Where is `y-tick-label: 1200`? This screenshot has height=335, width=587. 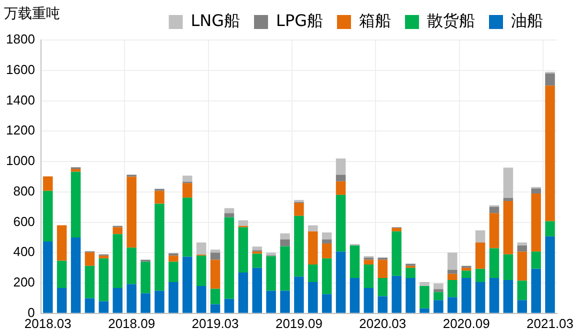
y-tick-label: 1200 is located at coordinates (20, 130).